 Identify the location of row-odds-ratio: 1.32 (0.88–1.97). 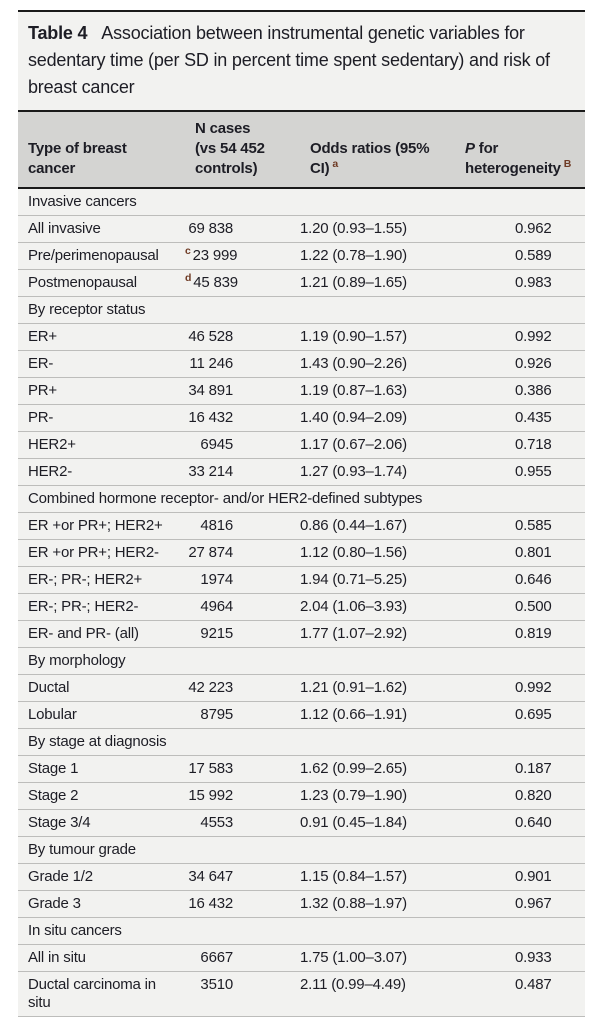
(353, 903).